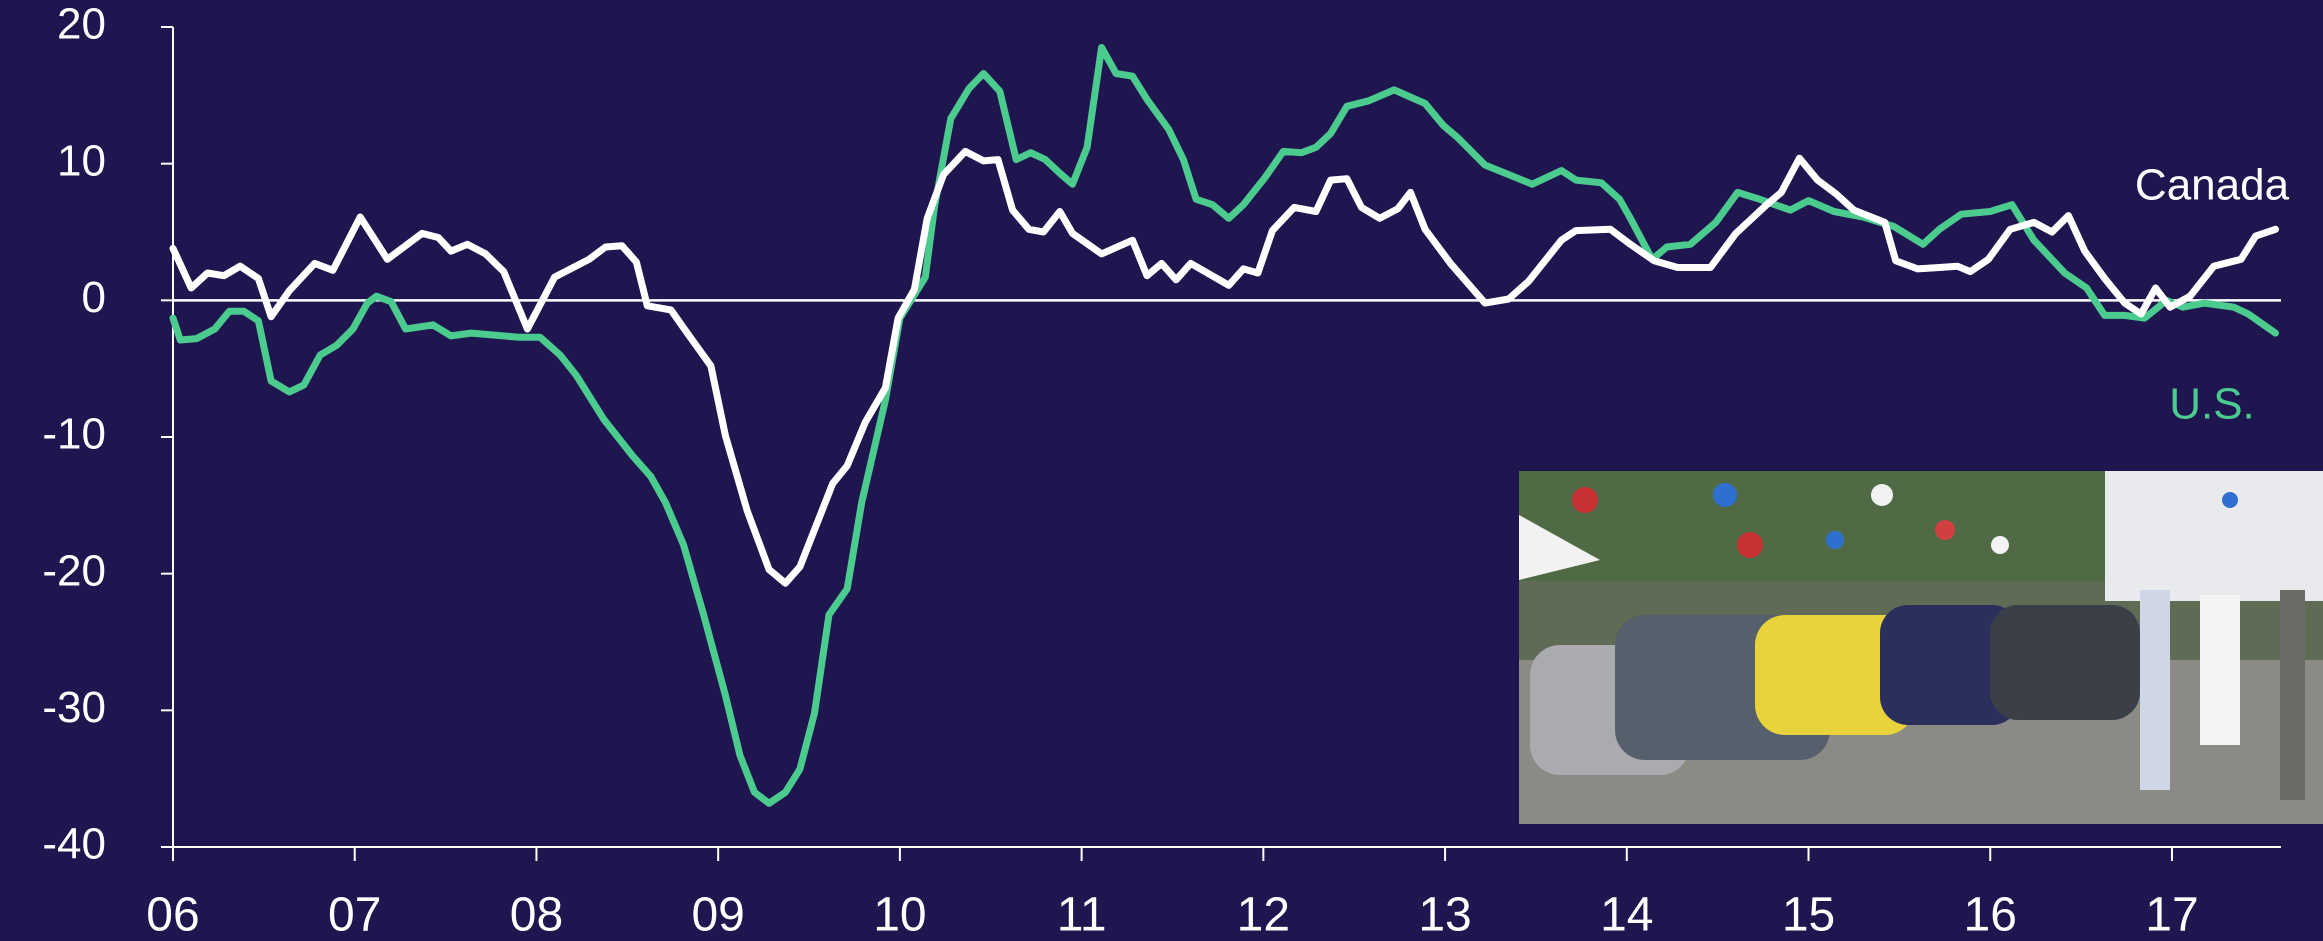 The image size is (2323, 941). What do you see at coordinates (1082, 915) in the screenshot?
I see `x-tick-label: 11` at bounding box center [1082, 915].